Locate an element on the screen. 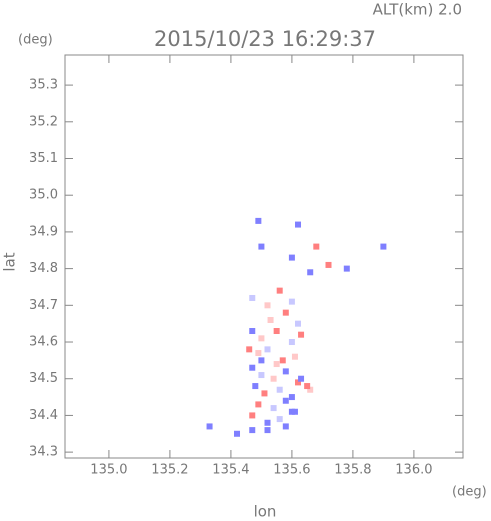  altitude: ALT(km) 2.0 is located at coordinates (417, 10).